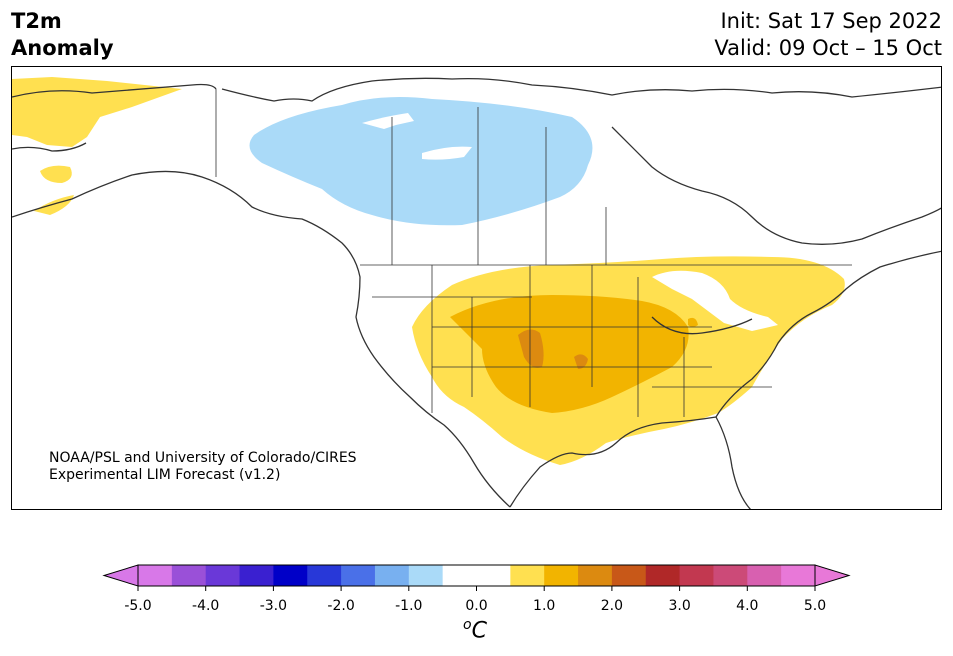 This screenshot has height=656, width=953. What do you see at coordinates (815, 606) in the screenshot?
I see `colorbar-tick-label: 5.0` at bounding box center [815, 606].